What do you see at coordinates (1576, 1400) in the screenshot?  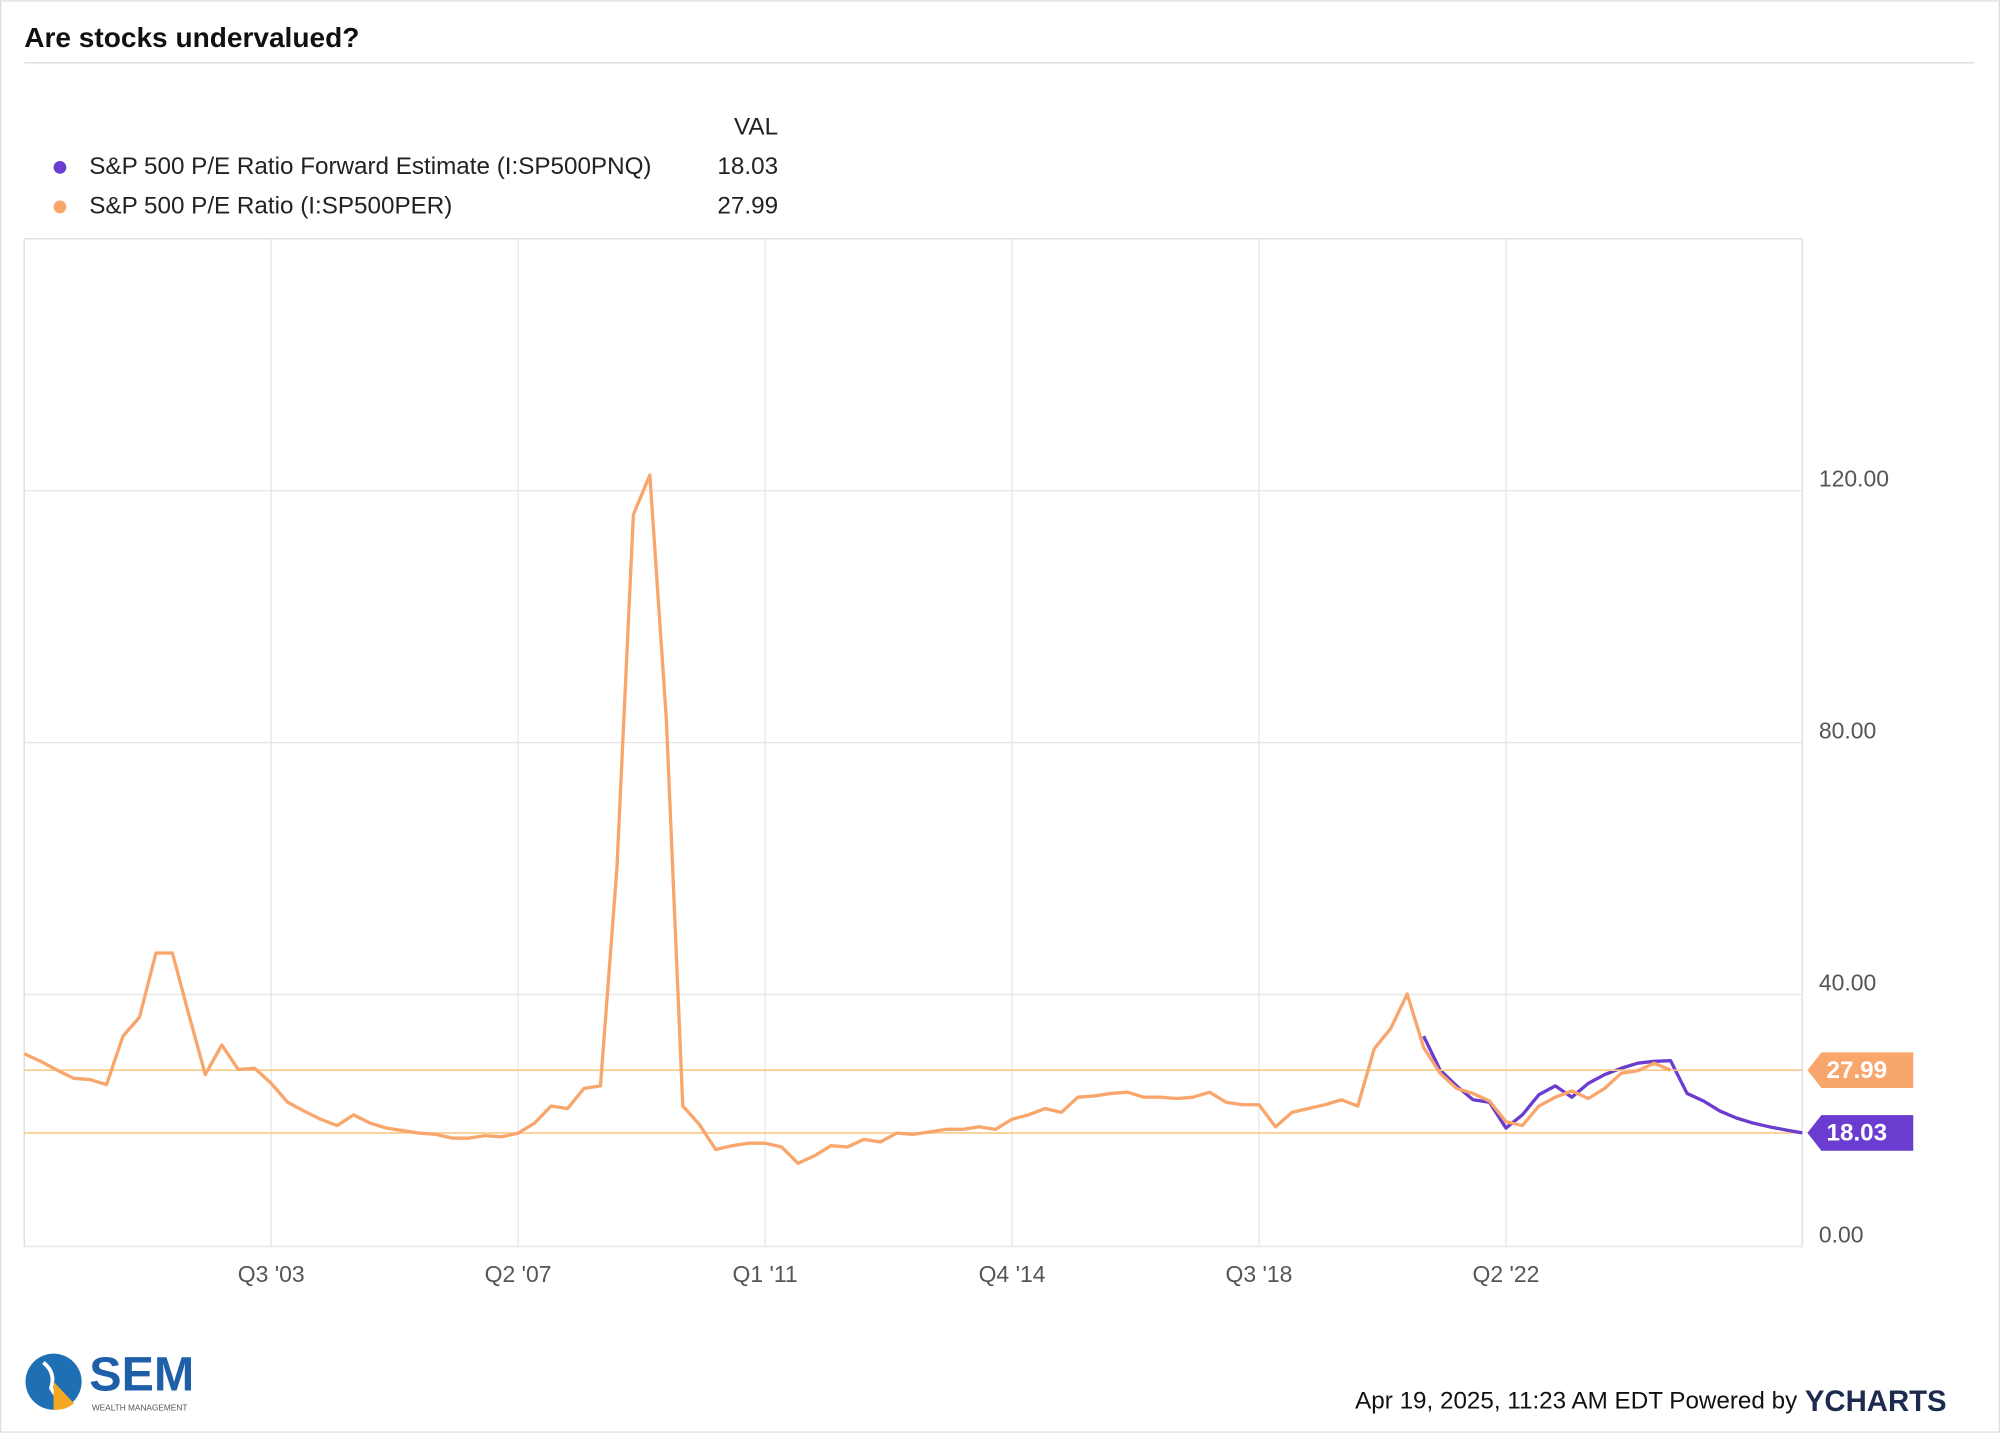 I see `footer-timestamp: Apr 19, 2025, 11:23 AM EDT Powered by` at bounding box center [1576, 1400].